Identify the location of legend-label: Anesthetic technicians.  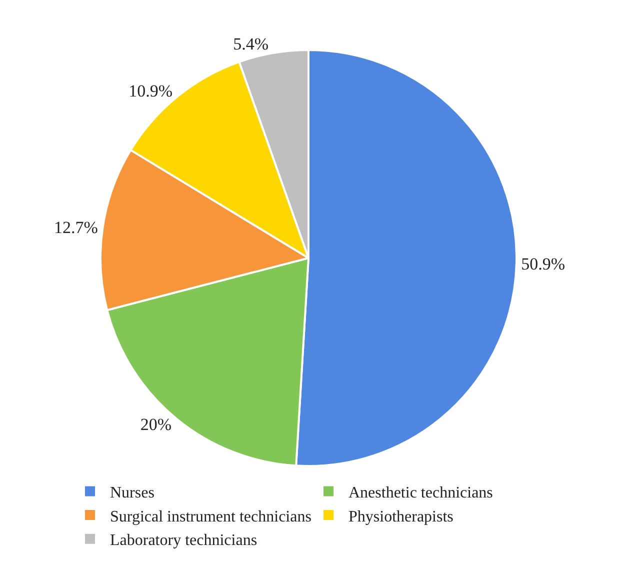
(420, 493).